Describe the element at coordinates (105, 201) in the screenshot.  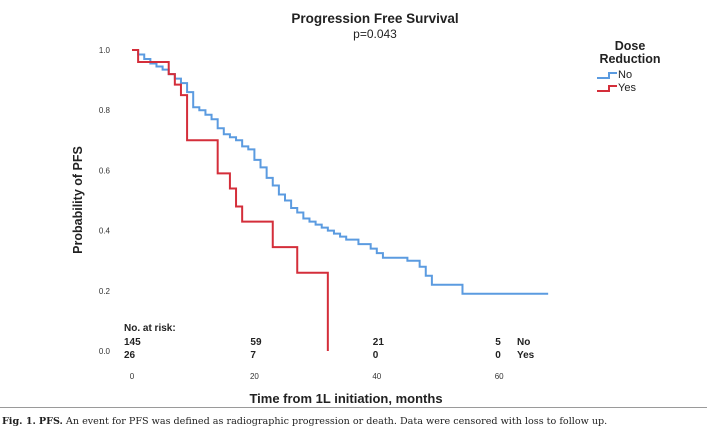
I see `y-tick-labels: 0.0 0.2 0.4 0.6 0.8 1.0` at that location.